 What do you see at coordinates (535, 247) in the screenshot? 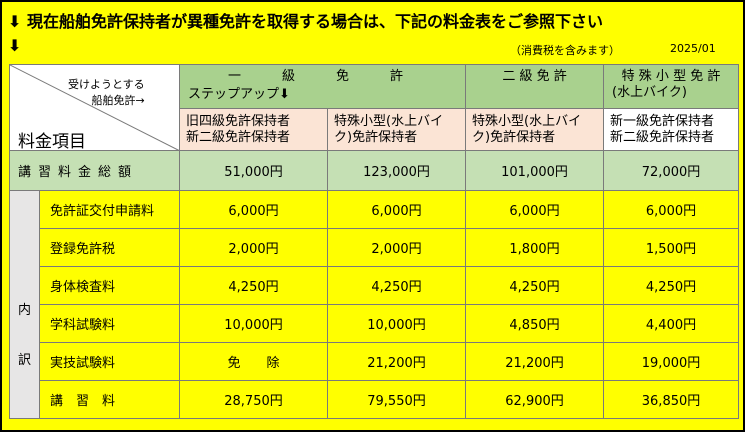
I see `fee-value: 1,800円` at bounding box center [535, 247].